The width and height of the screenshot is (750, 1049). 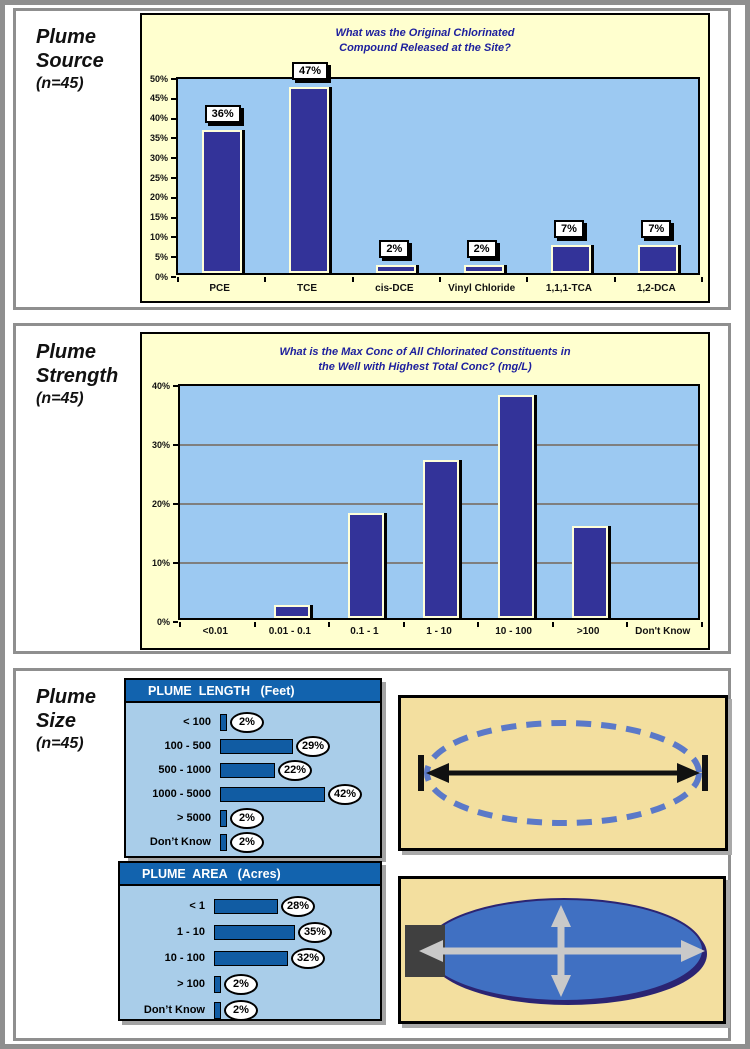 What do you see at coordinates (345, 794) in the screenshot?
I see `hbar-value-badge: 42%` at bounding box center [345, 794].